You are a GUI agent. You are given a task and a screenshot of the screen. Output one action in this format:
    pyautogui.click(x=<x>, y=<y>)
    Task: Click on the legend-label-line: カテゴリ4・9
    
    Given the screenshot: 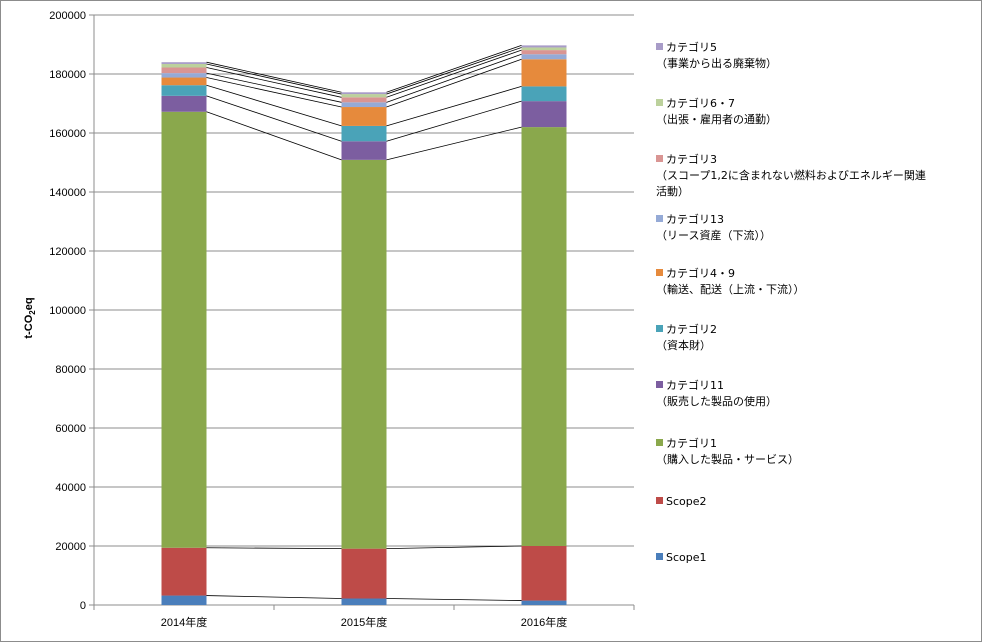 What is the action you would take?
    pyautogui.click(x=700, y=273)
    